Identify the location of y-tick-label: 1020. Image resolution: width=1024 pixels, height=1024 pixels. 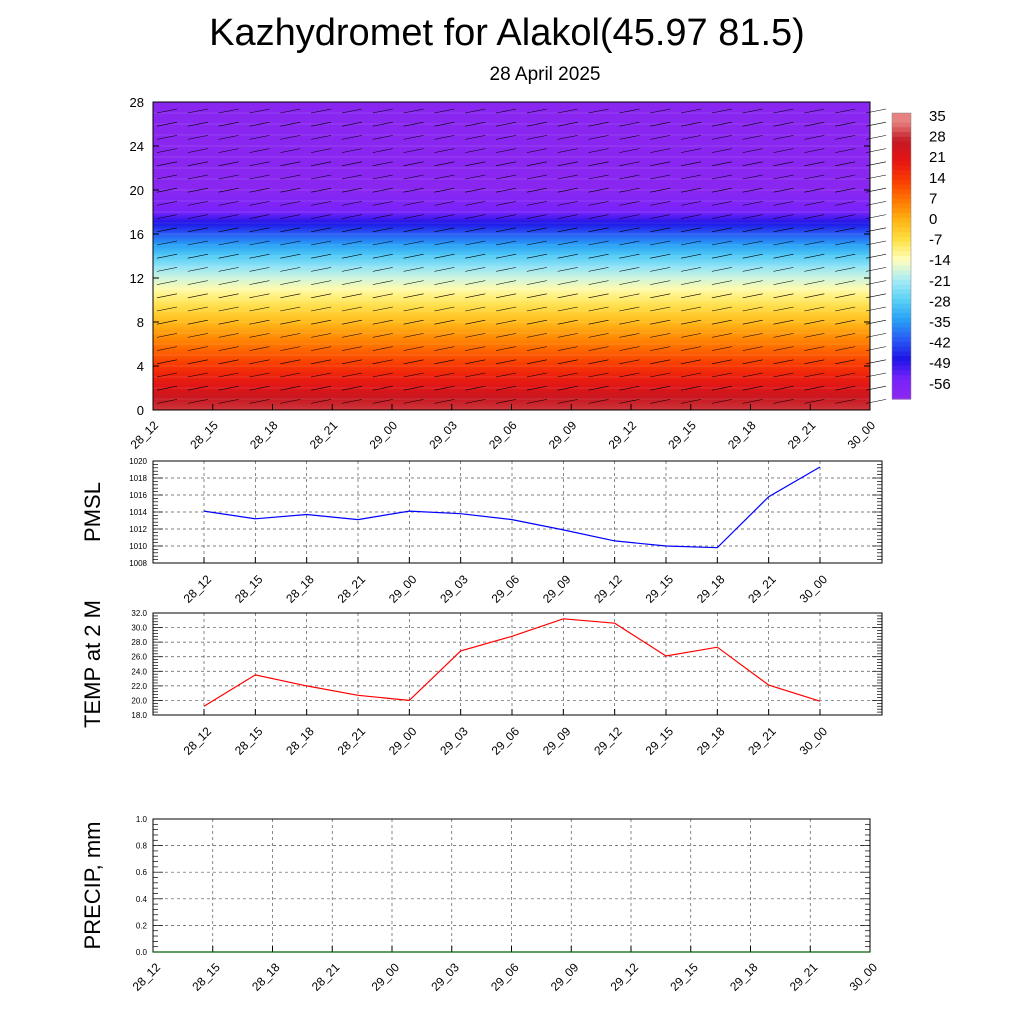
(138, 461).